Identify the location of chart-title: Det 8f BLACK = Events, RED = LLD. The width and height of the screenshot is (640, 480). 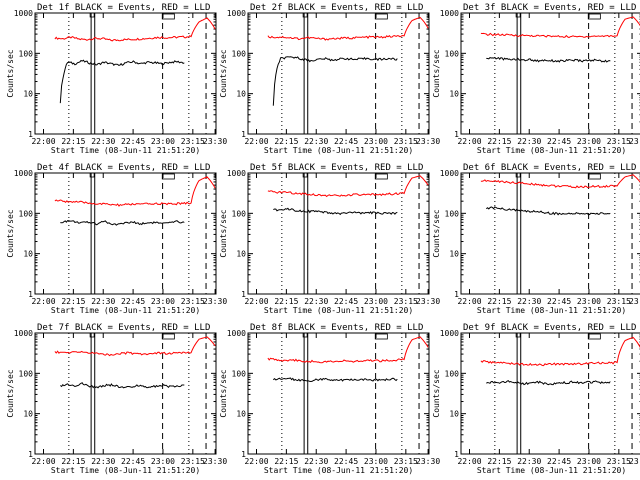
(336, 328).